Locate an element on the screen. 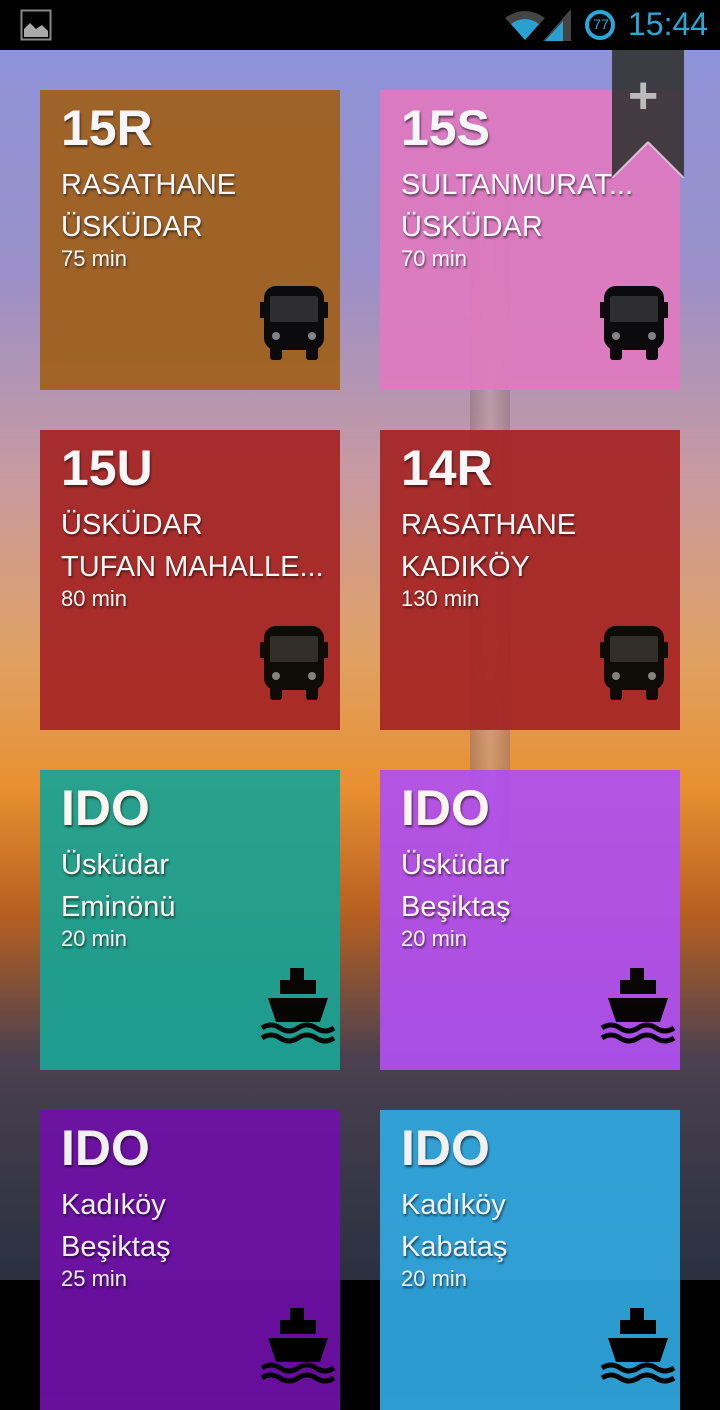 This screenshot has height=1410, width=720. add-route-button: + is located at coordinates (648, 114).